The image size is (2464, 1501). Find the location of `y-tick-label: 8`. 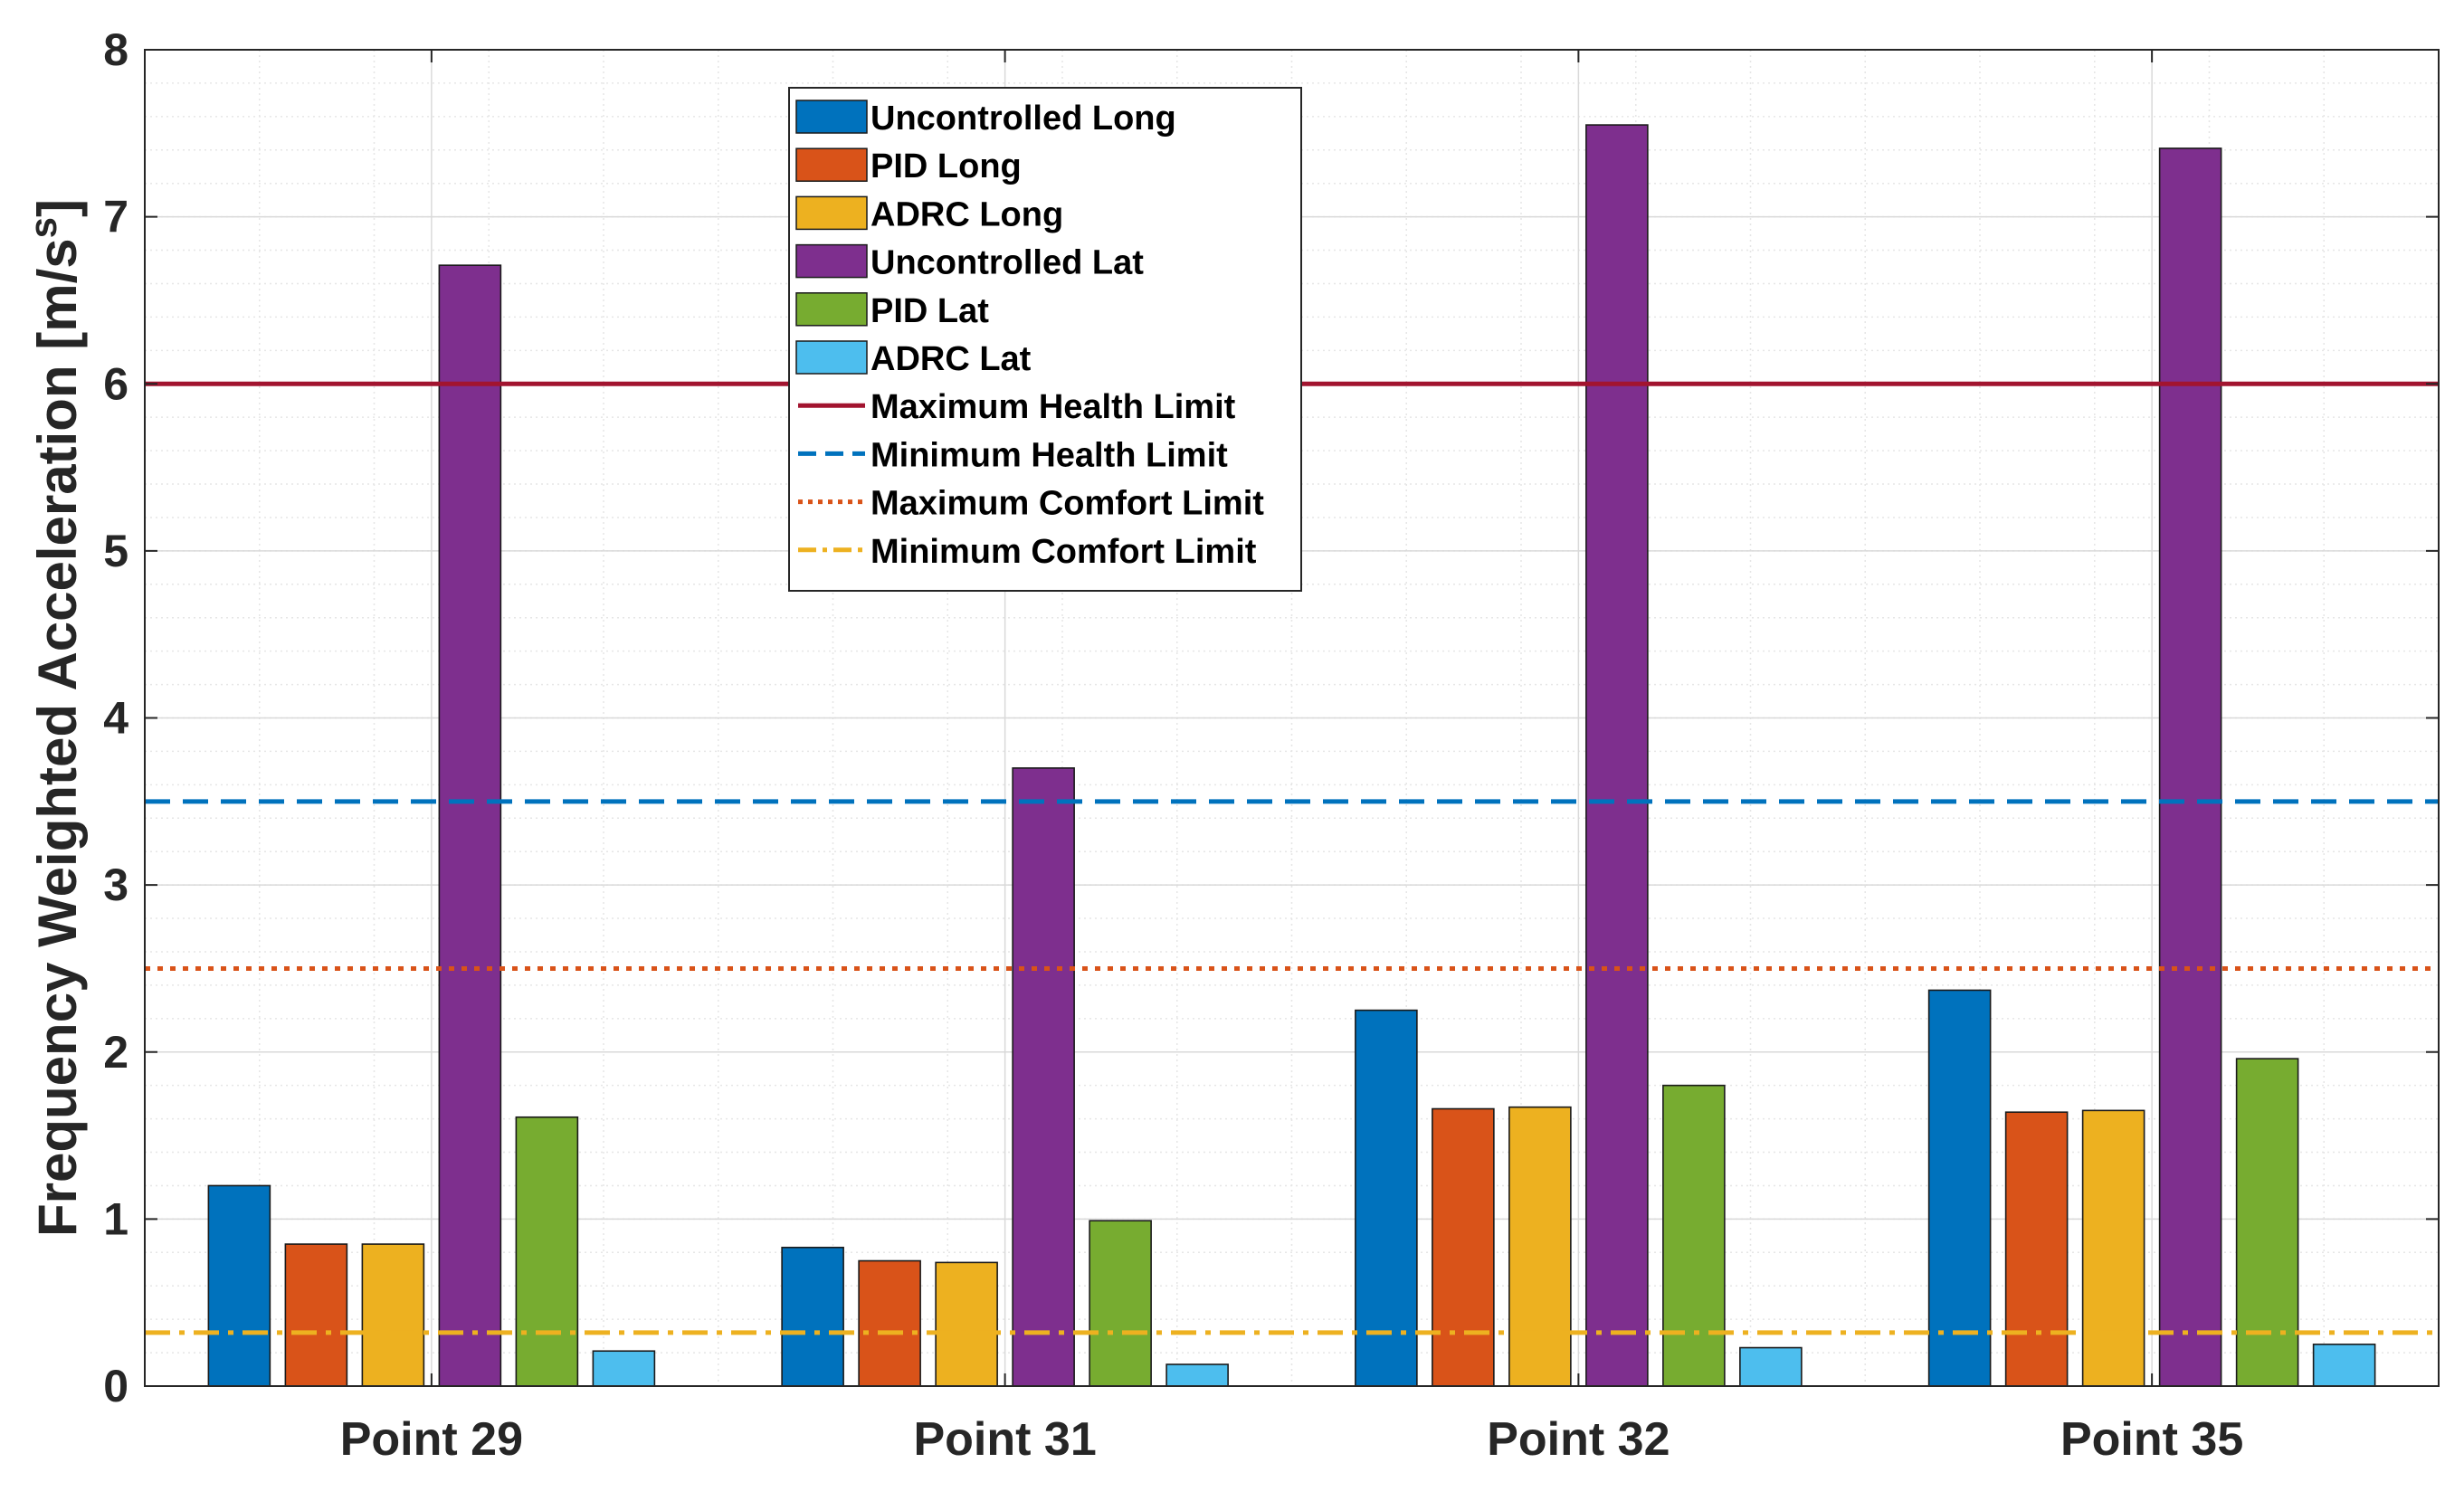

y-tick-label: 8 is located at coordinates (115, 50).